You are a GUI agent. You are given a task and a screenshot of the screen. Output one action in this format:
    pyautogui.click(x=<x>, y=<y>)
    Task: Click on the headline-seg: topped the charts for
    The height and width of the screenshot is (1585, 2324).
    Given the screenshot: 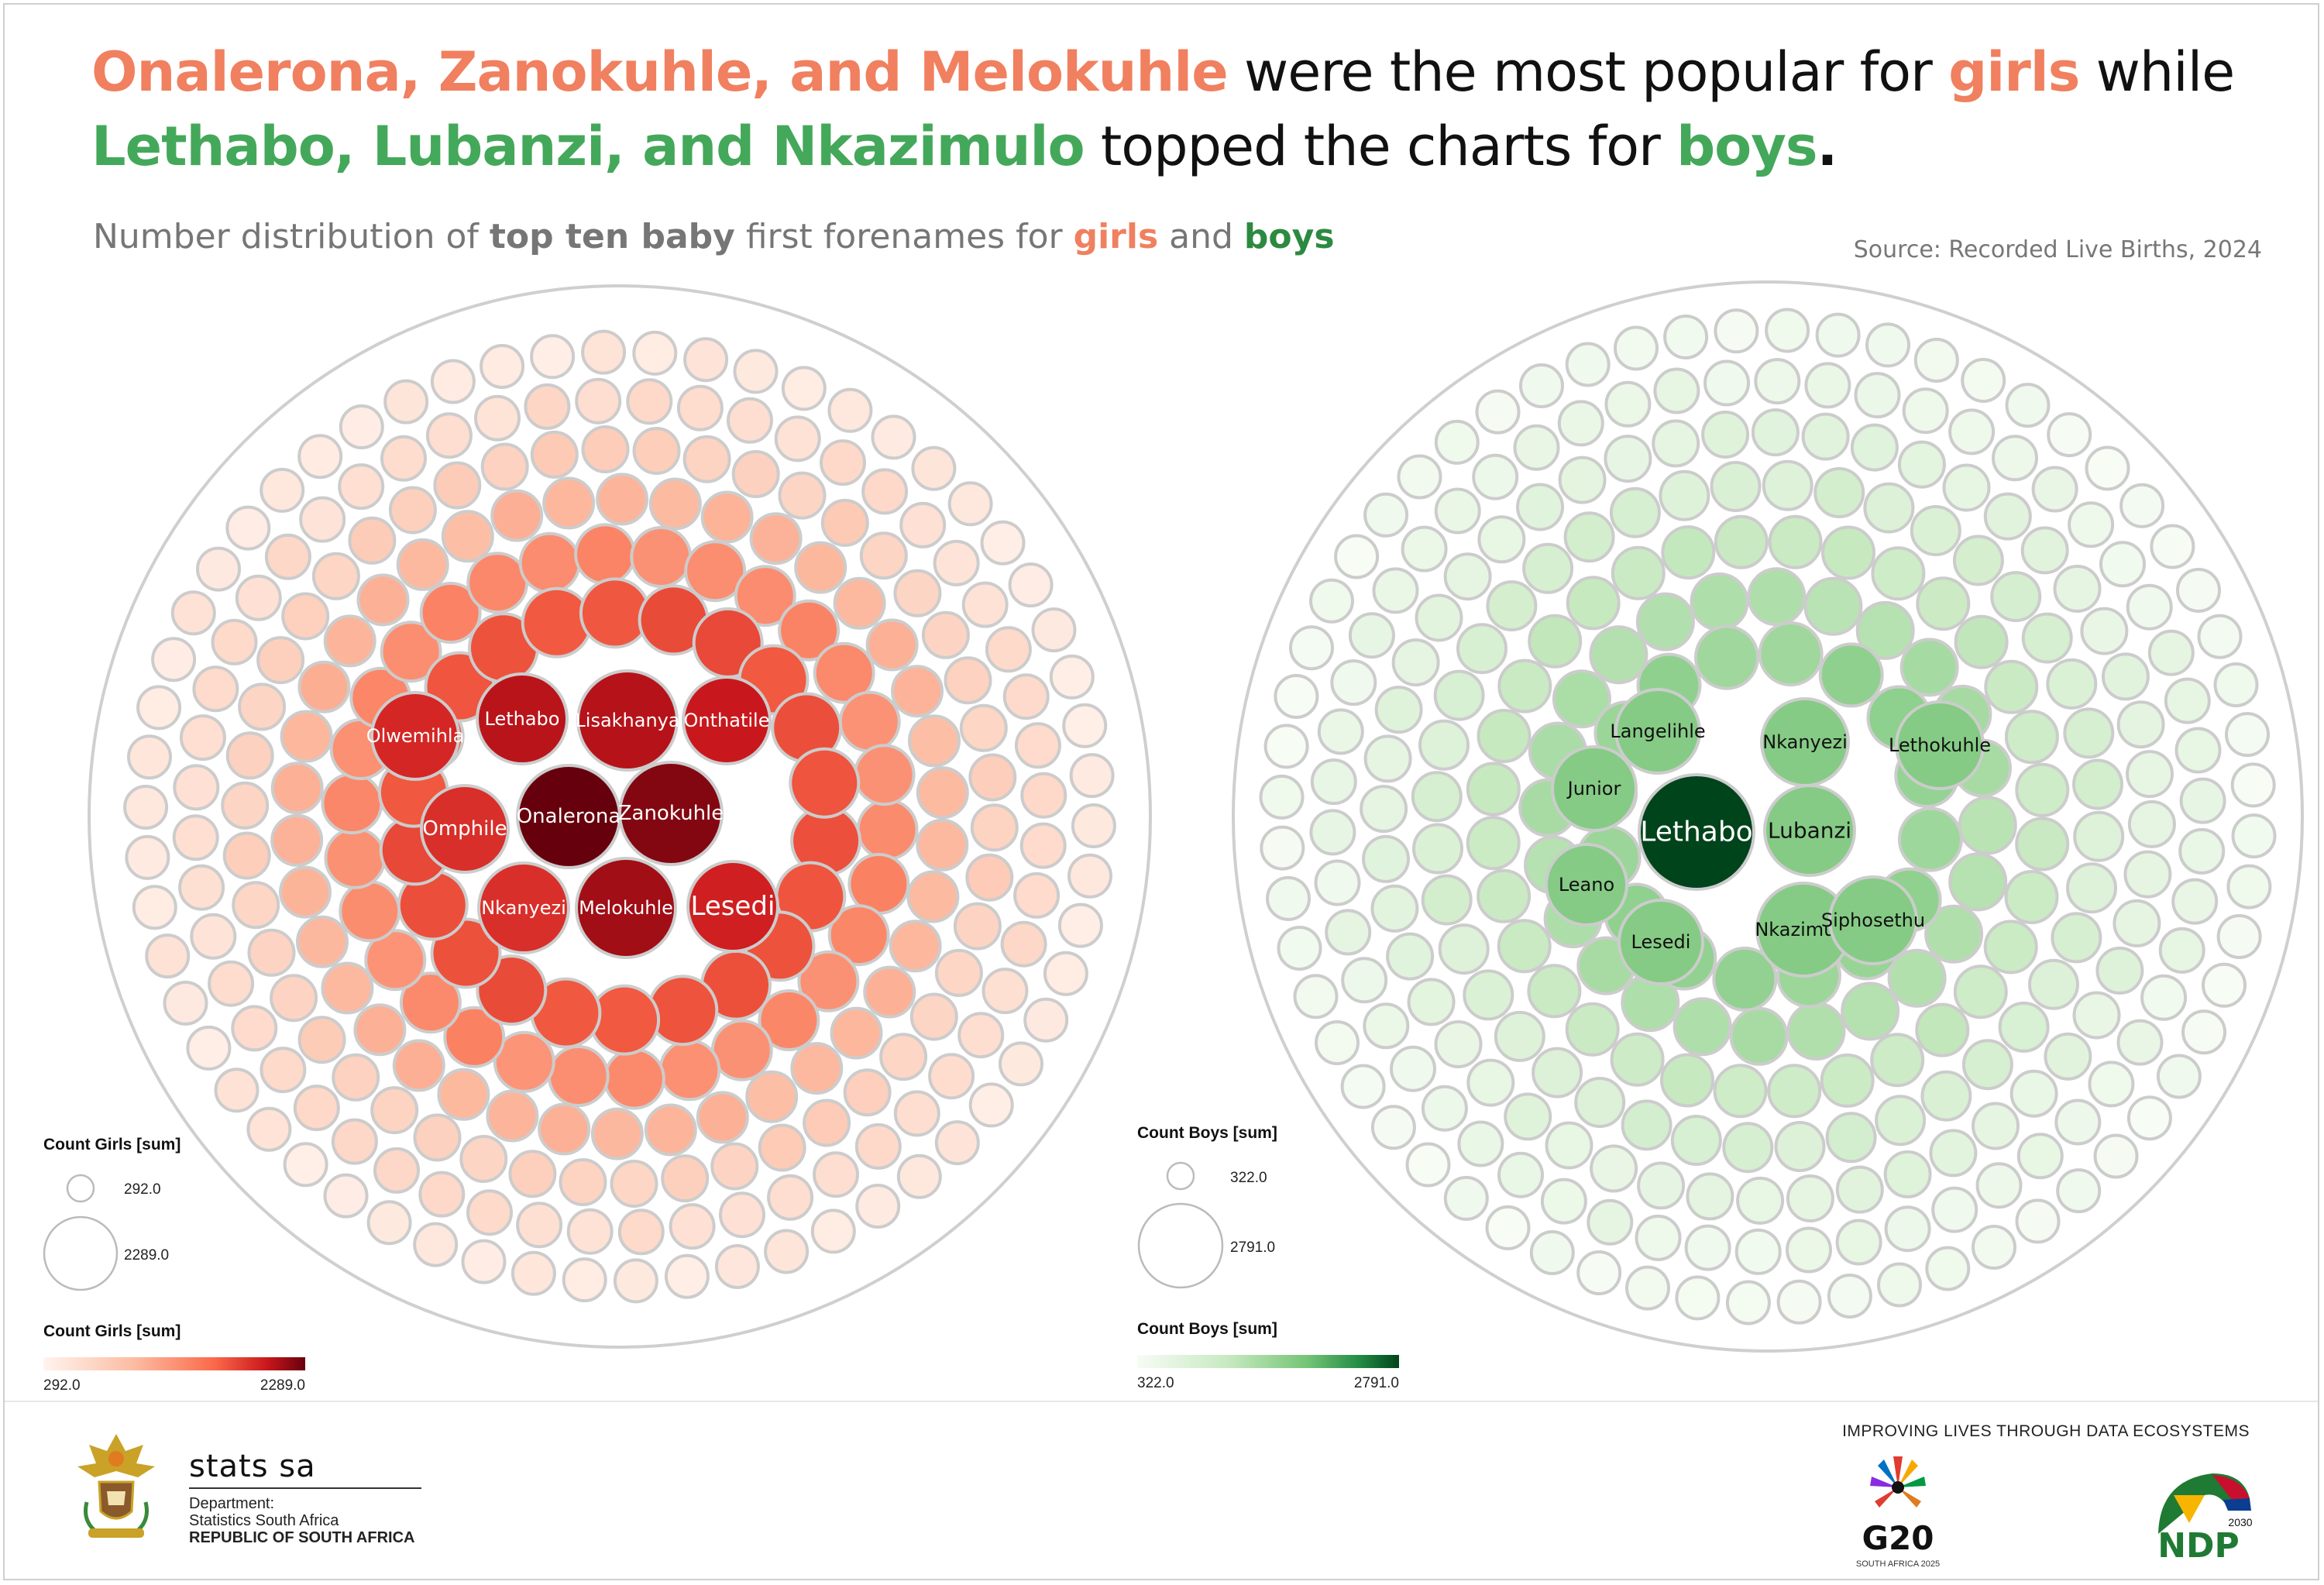 What is the action you would take?
    pyautogui.click(x=1380, y=146)
    